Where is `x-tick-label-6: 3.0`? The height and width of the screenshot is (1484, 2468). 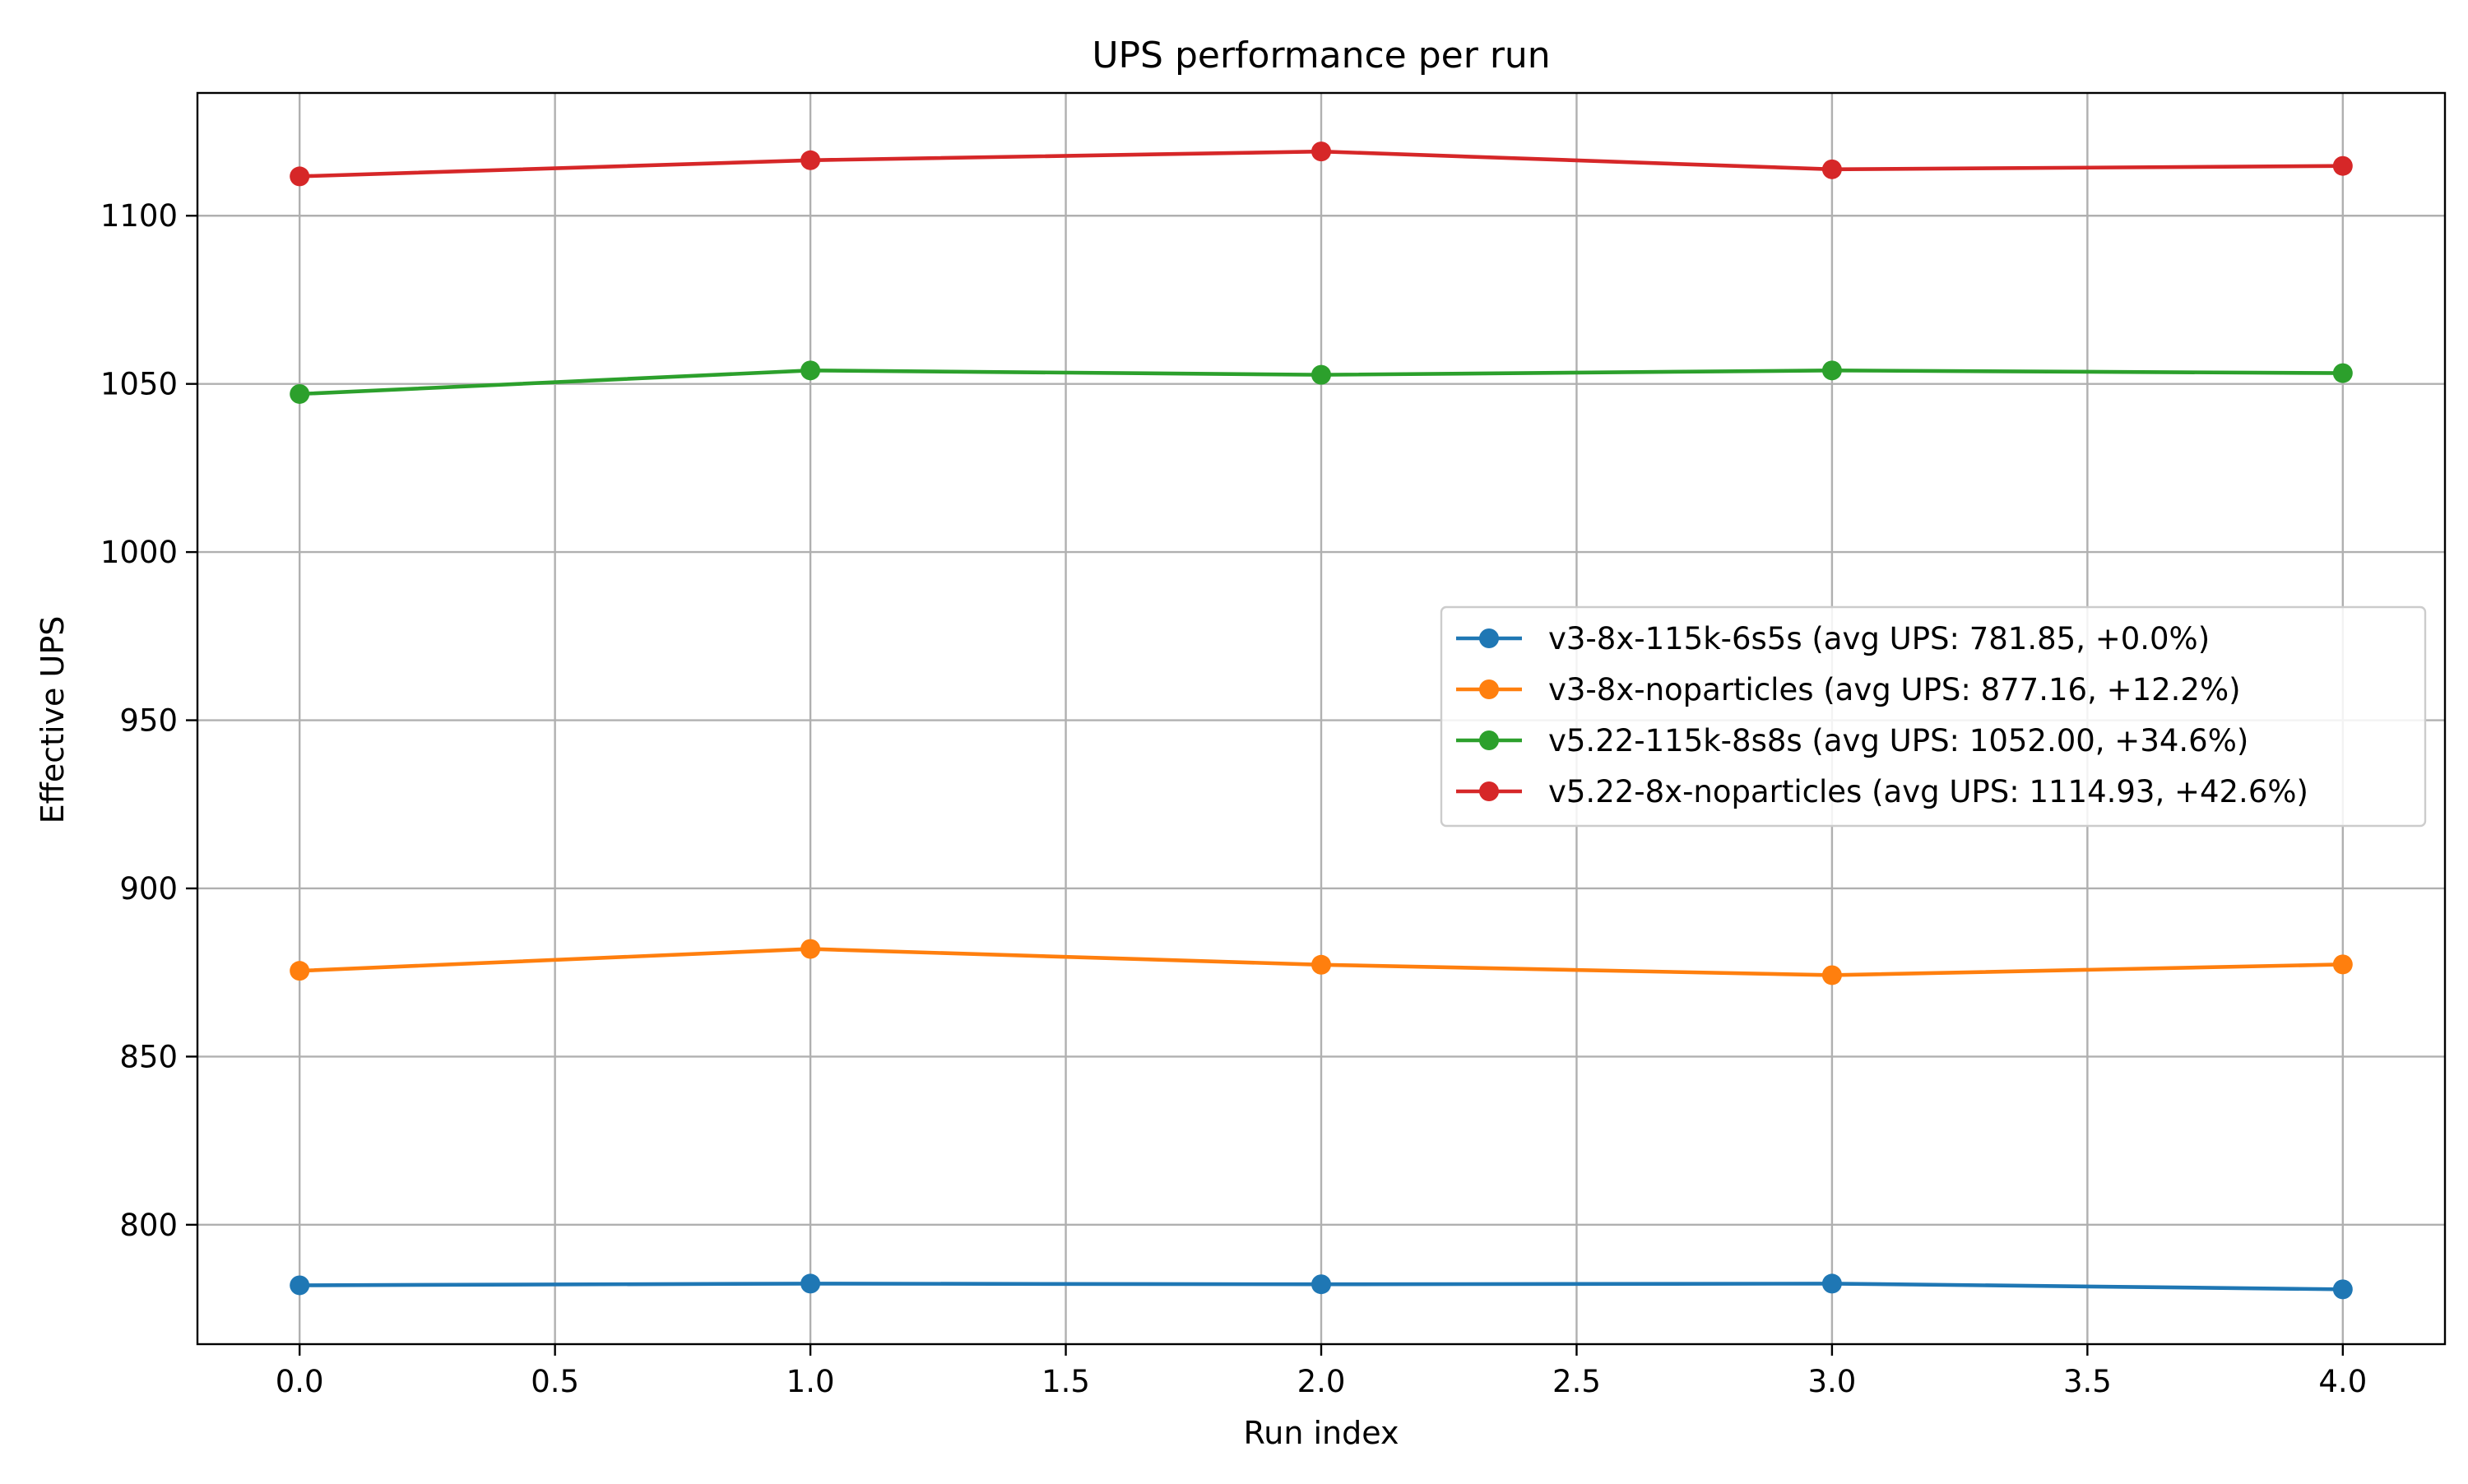
x-tick-label-6: 3.0 is located at coordinates (1831, 1381).